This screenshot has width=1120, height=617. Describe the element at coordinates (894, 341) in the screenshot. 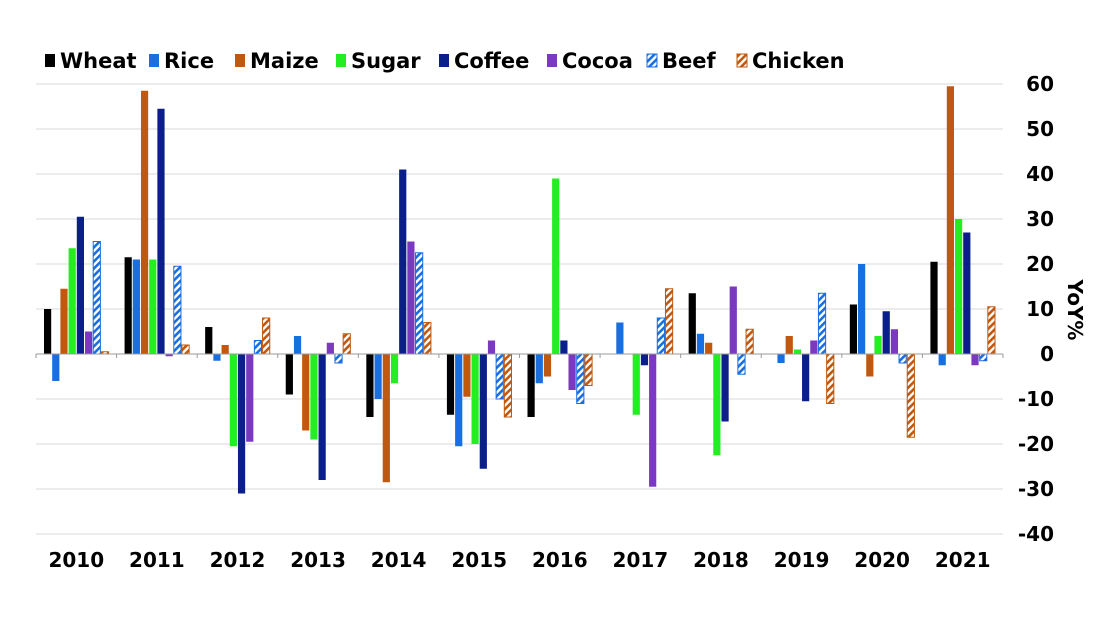

I see `bar-cocoa-2020` at that location.